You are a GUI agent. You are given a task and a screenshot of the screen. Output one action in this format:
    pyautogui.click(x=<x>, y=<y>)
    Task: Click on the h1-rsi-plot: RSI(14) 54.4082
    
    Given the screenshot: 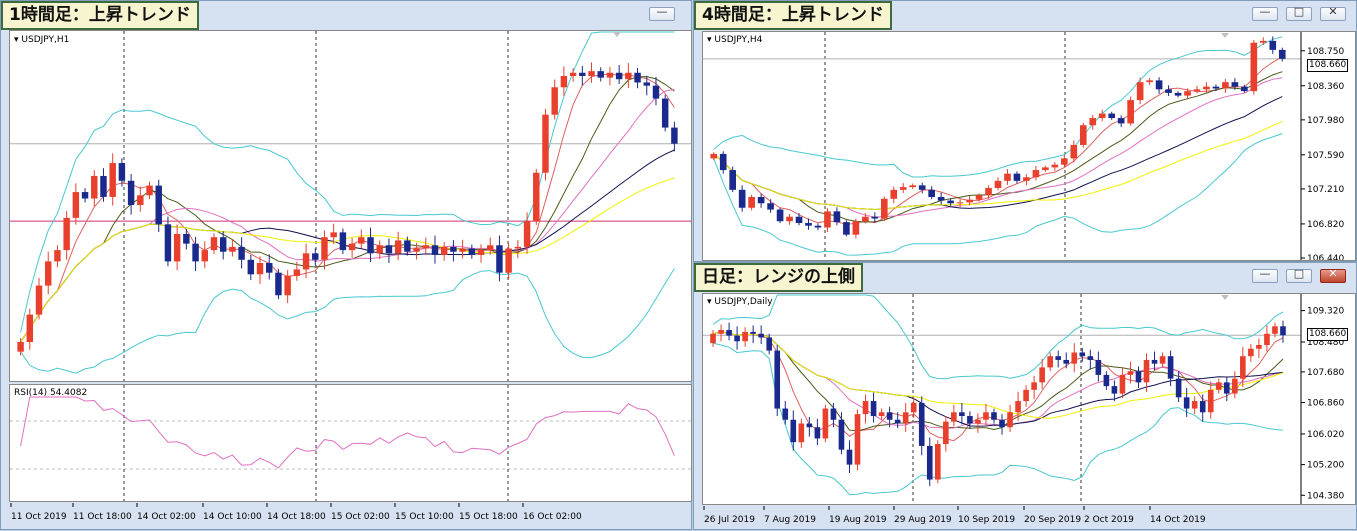 What is the action you would take?
    pyautogui.click(x=350, y=443)
    